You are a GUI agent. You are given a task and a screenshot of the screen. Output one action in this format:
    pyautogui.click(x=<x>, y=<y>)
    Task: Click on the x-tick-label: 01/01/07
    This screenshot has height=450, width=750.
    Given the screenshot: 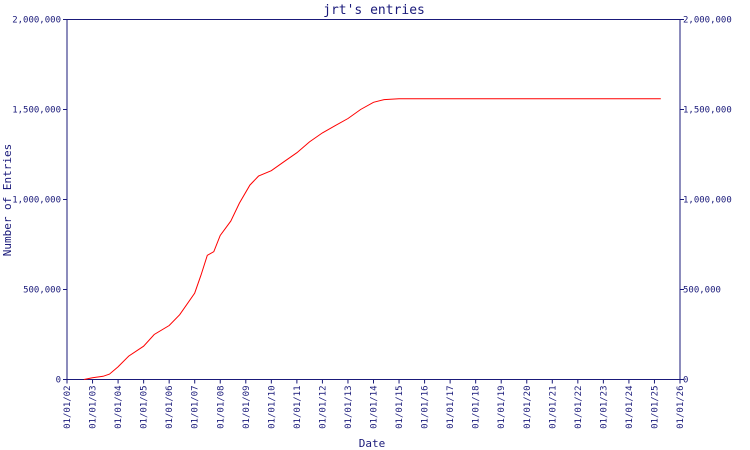 What is the action you would take?
    pyautogui.click(x=196, y=407)
    